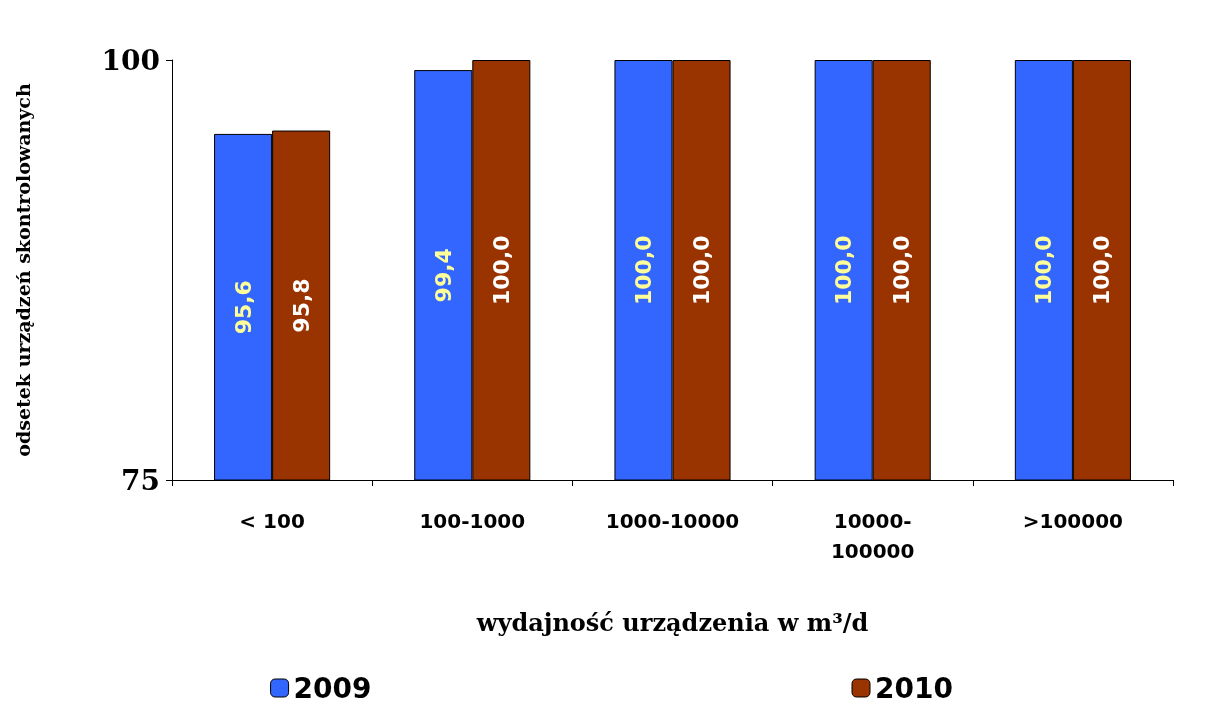 Image resolution: width=1223 pixels, height=711 pixels. I want to click on x-tick-label: 10000-100000, so click(872, 536).